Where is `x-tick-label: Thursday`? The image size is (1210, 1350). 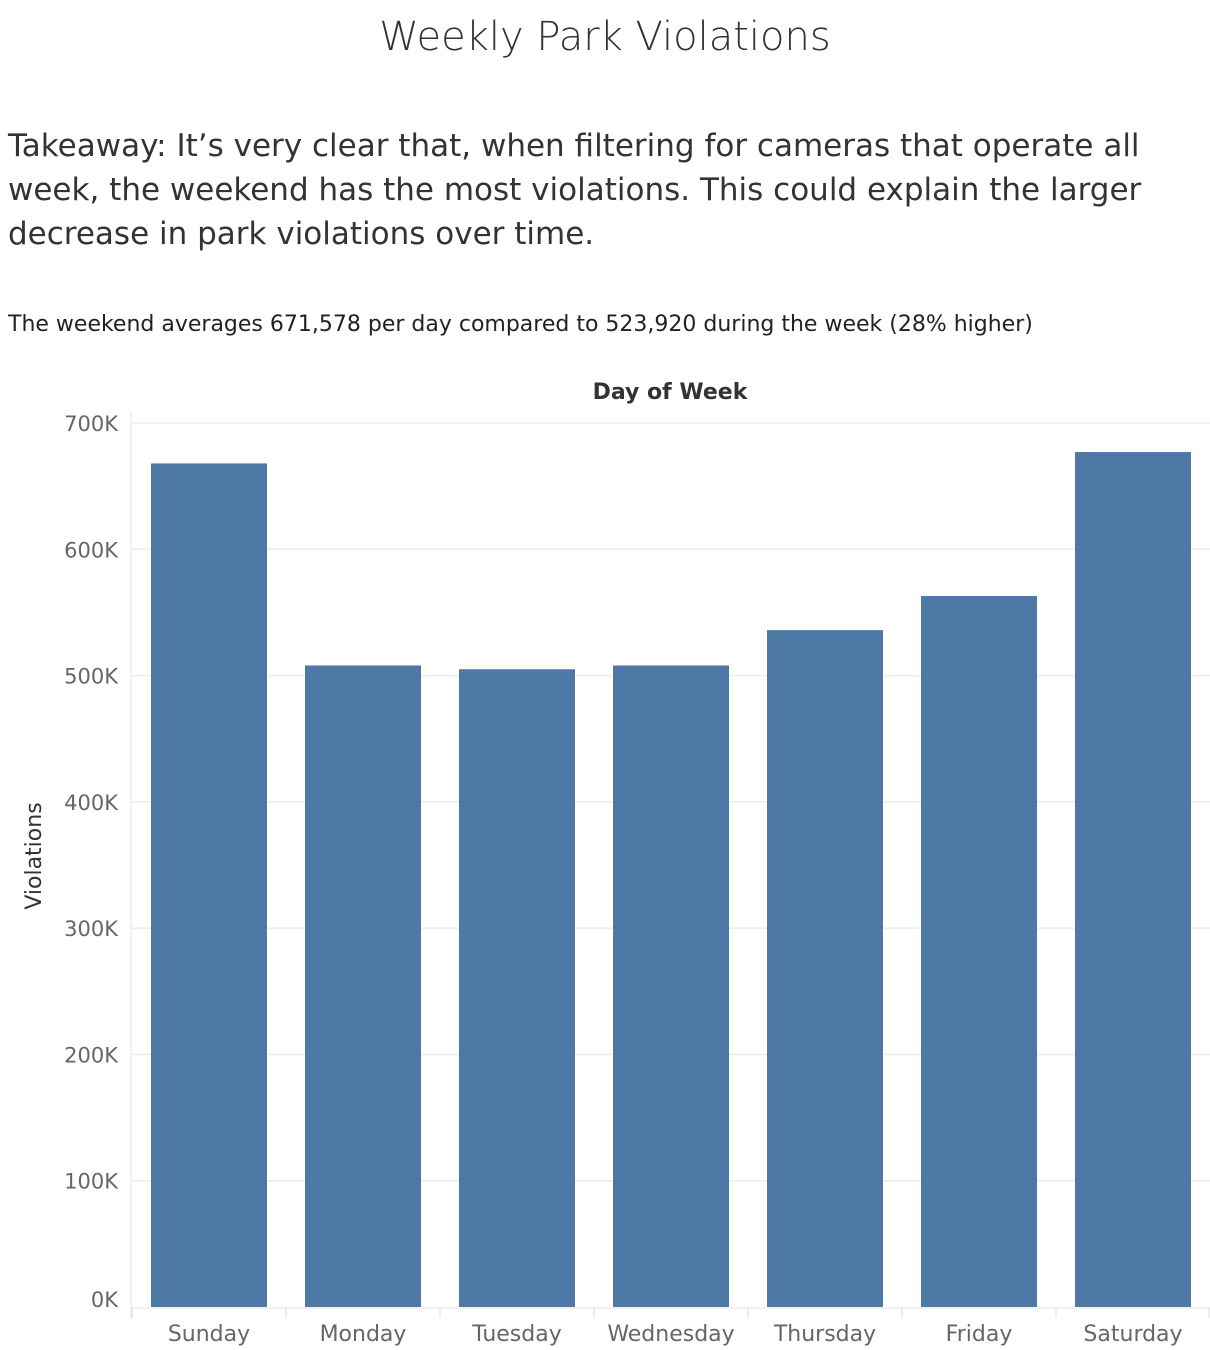 x-tick-label: Thursday is located at coordinates (824, 1334).